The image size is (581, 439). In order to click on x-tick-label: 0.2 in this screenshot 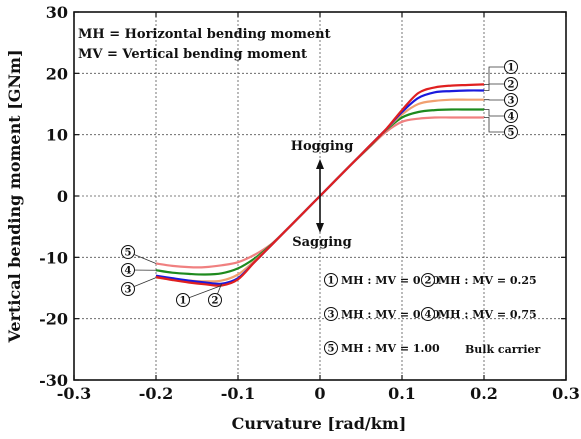, I will do `click(484, 393)`.